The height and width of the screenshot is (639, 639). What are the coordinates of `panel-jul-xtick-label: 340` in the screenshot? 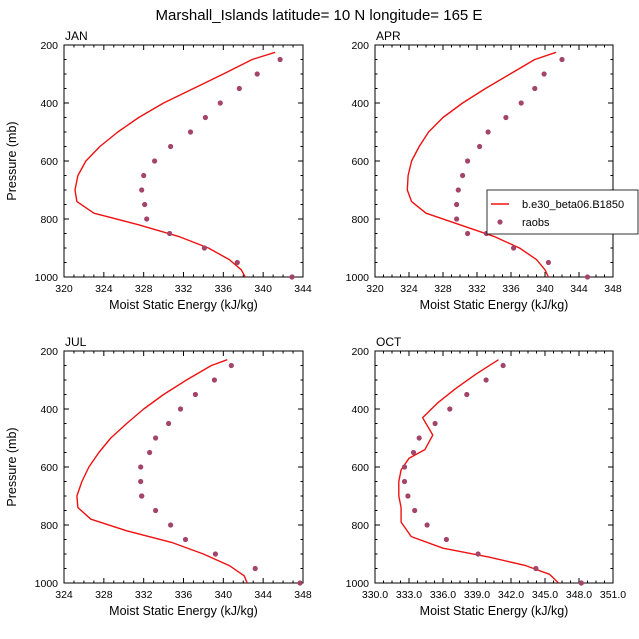 It's located at (224, 595).